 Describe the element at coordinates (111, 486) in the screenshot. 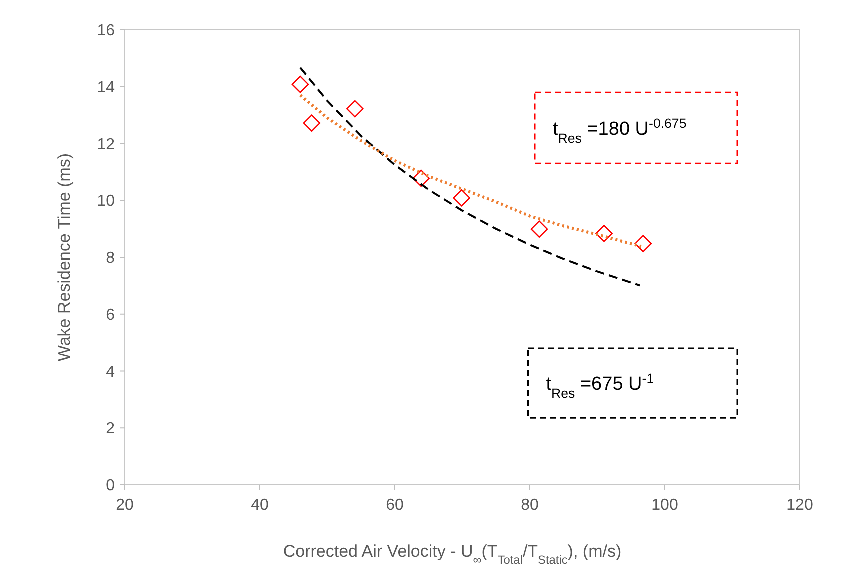

I see `y-tick-label: 0` at that location.